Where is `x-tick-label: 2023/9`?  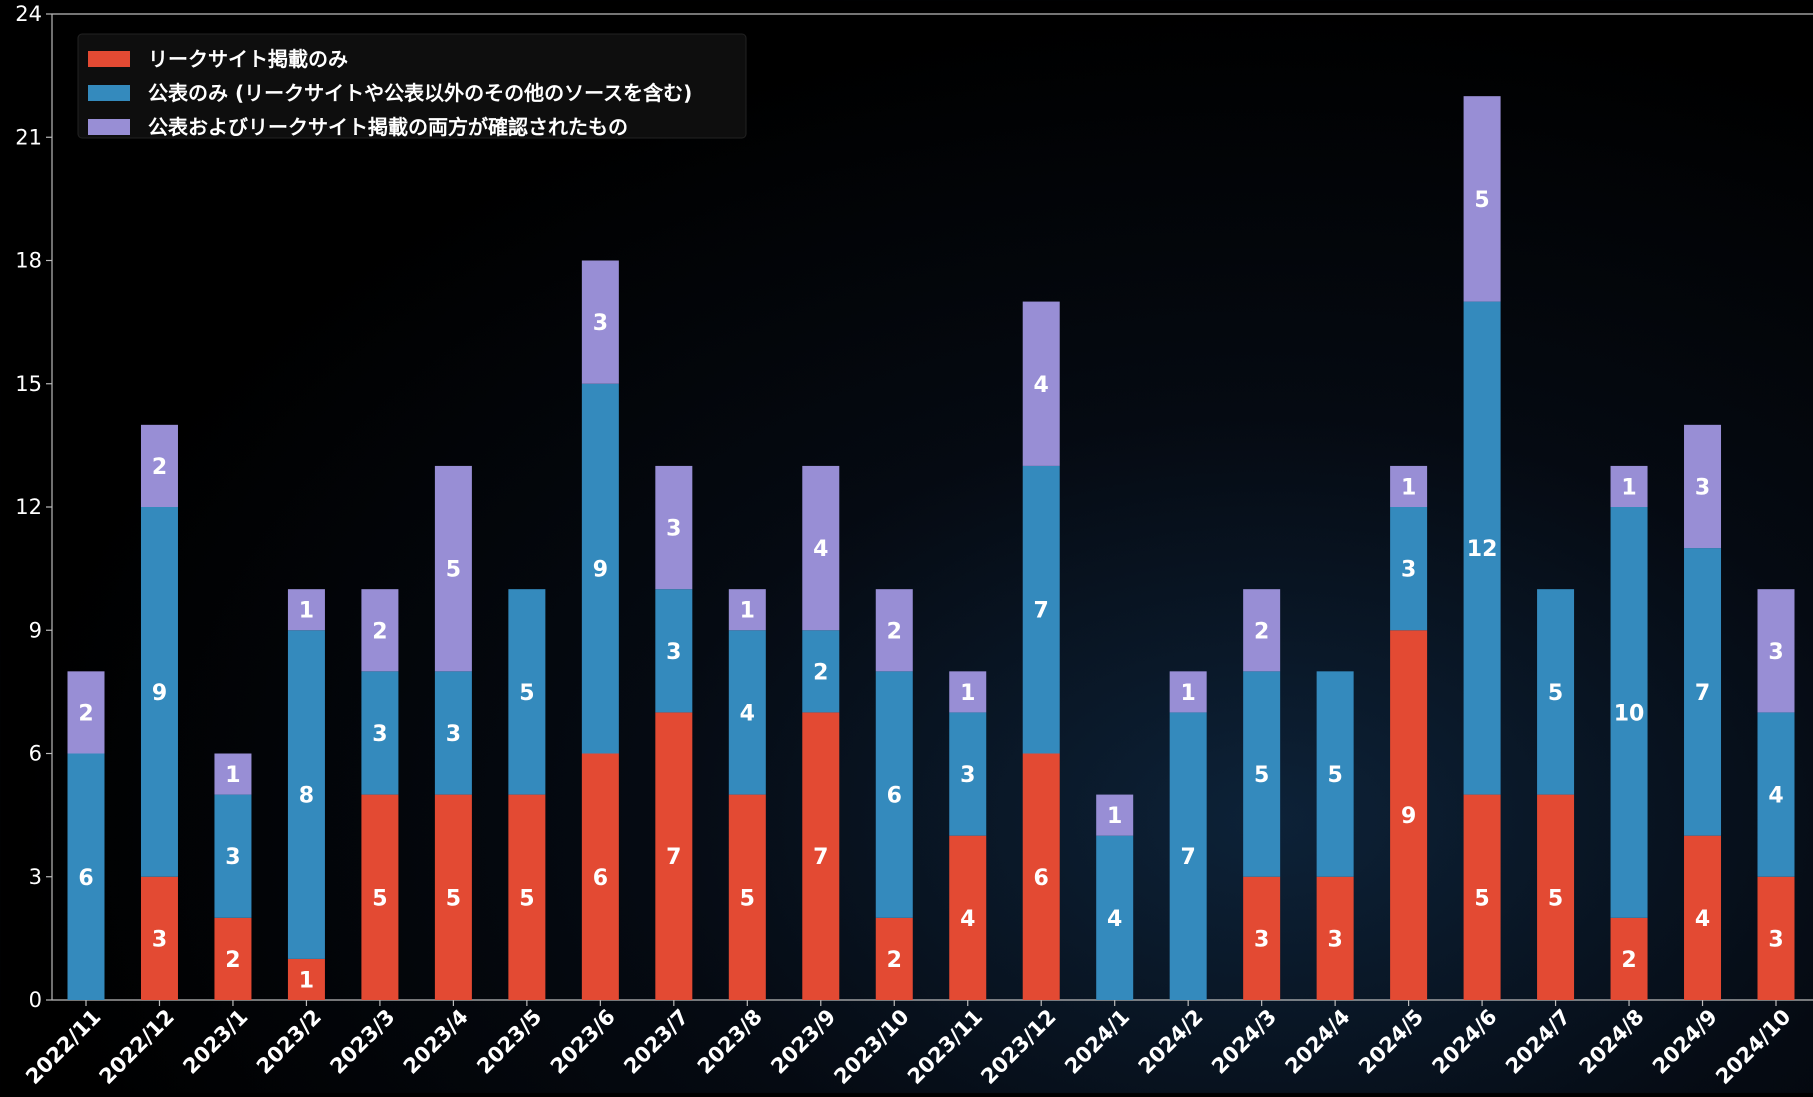 x-tick-label: 2023/9 is located at coordinates (803, 1042).